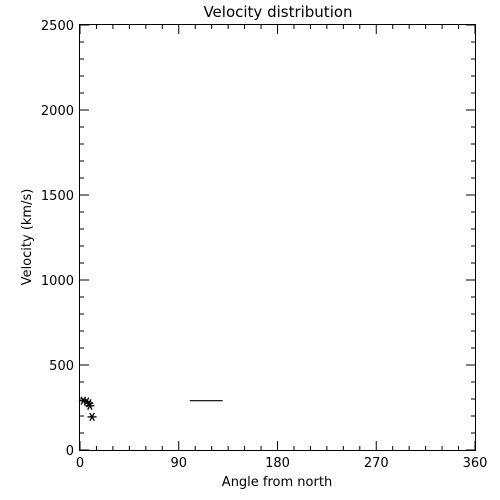 This screenshot has height=500, width=500. What do you see at coordinates (277, 12) in the screenshot?
I see `chart-title: Velocity distribution` at bounding box center [277, 12].